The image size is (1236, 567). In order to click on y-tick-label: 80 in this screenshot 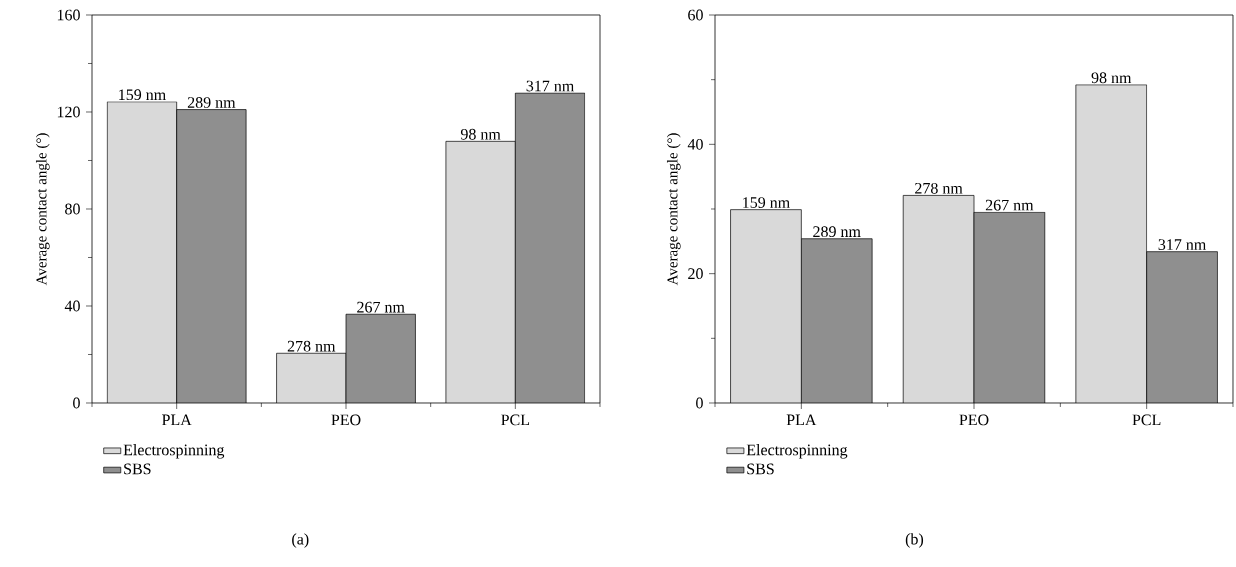, I will do `click(72, 209)`.